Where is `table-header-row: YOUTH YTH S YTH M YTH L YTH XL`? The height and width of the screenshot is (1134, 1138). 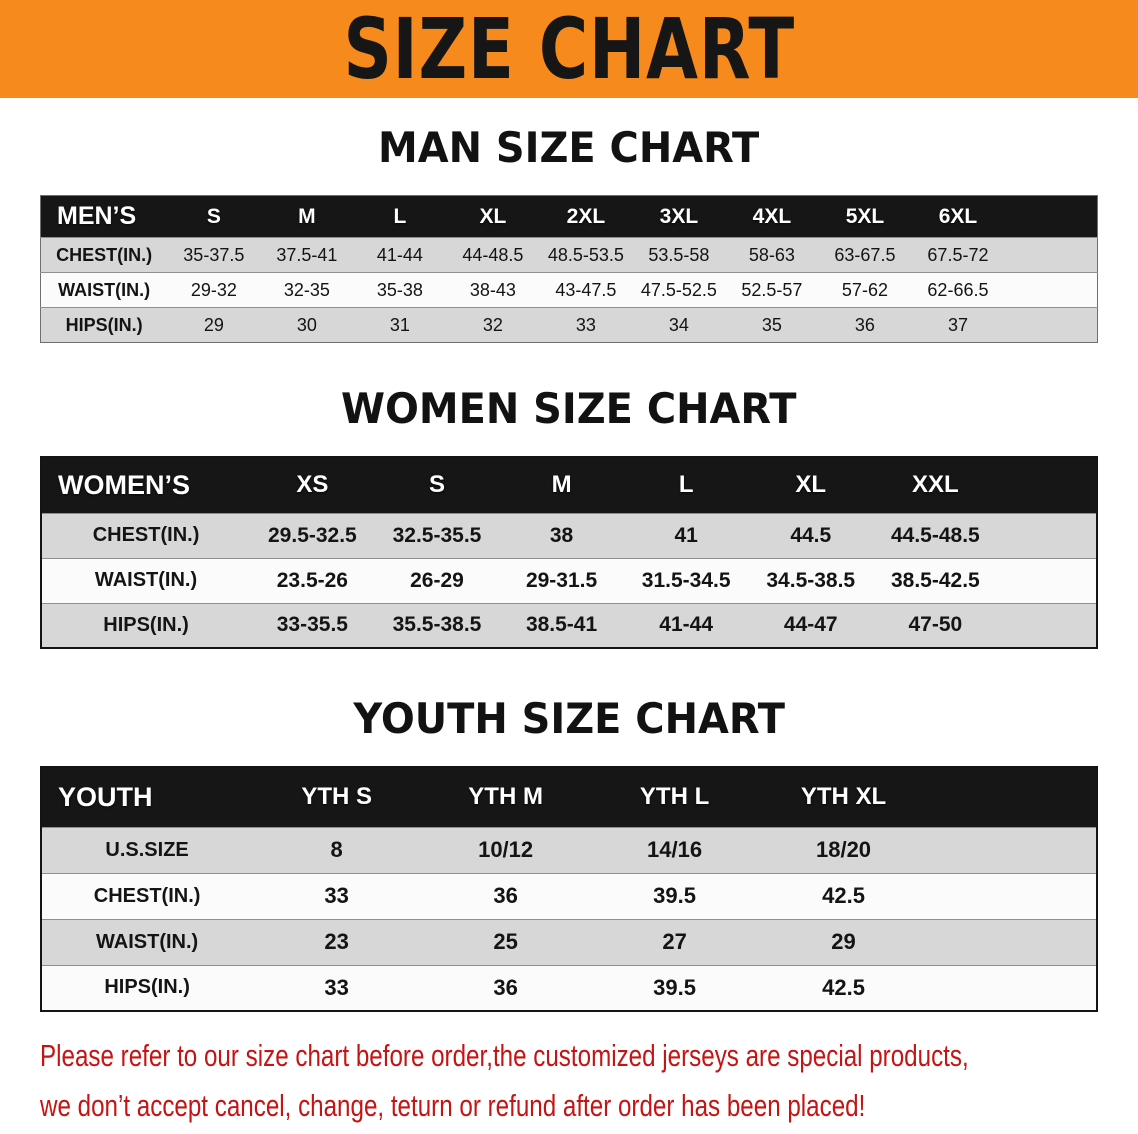 table-header-row: YOUTH YTH S YTH M YTH L YTH XL is located at coordinates (569, 797).